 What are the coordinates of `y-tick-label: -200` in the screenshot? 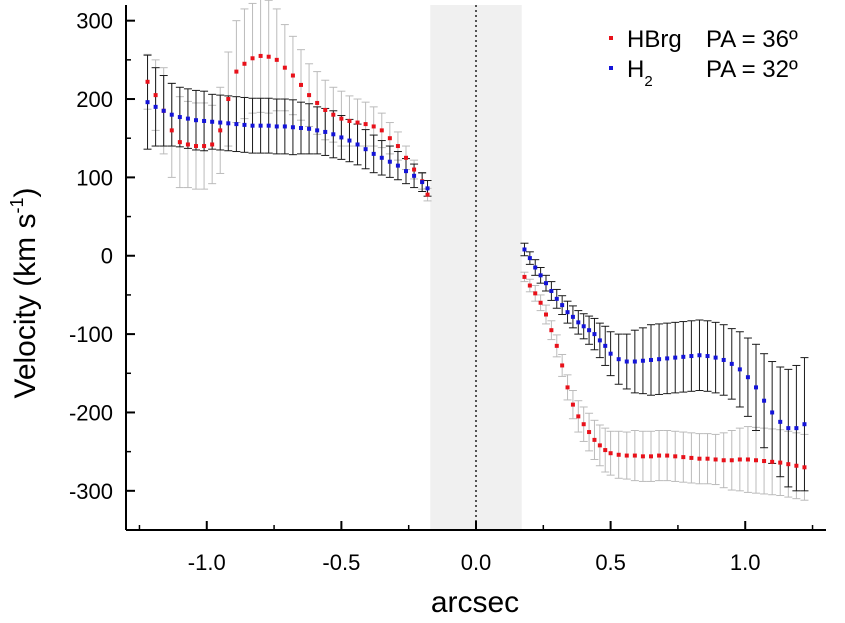 It's located at (91, 412).